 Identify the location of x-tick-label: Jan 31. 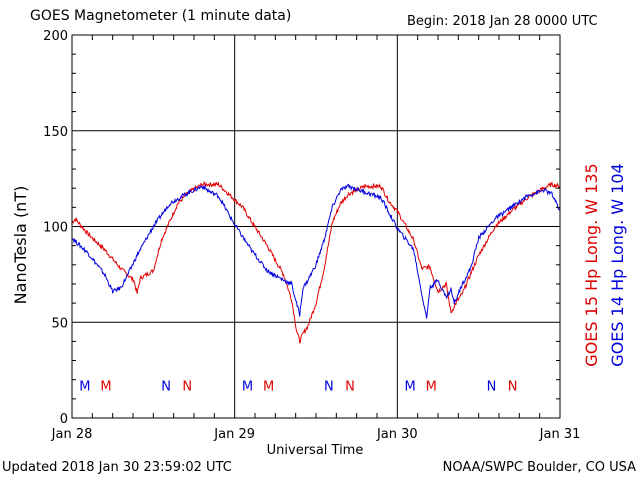
(560, 434).